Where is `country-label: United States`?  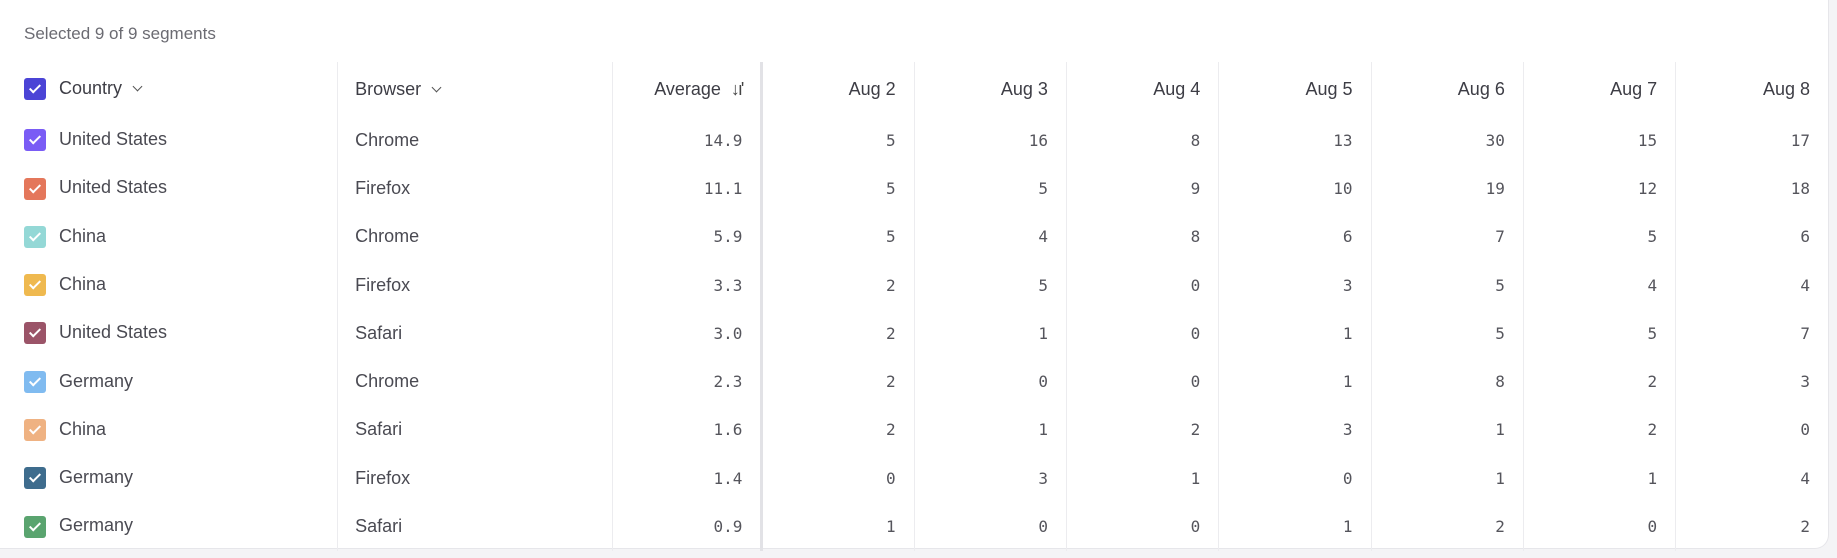
country-label: United States is located at coordinates (113, 332).